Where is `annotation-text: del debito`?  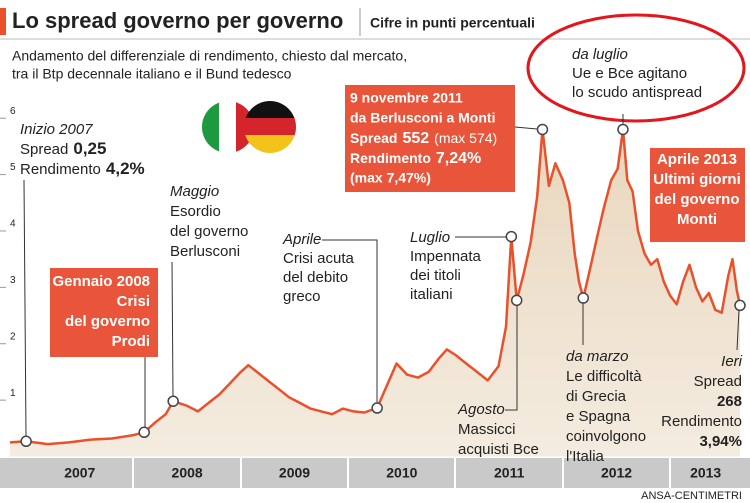 annotation-text: del debito is located at coordinates (315, 277).